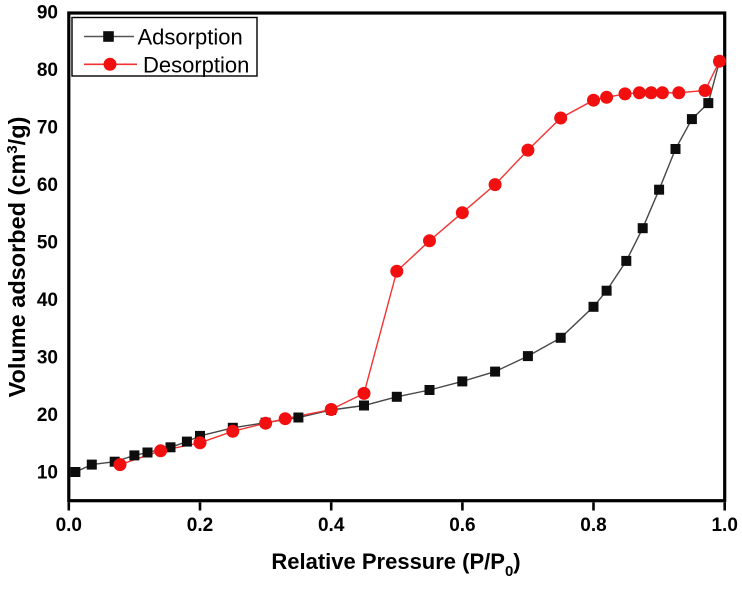  What do you see at coordinates (462, 525) in the screenshot?
I see `svg-text: 0.6` at bounding box center [462, 525].